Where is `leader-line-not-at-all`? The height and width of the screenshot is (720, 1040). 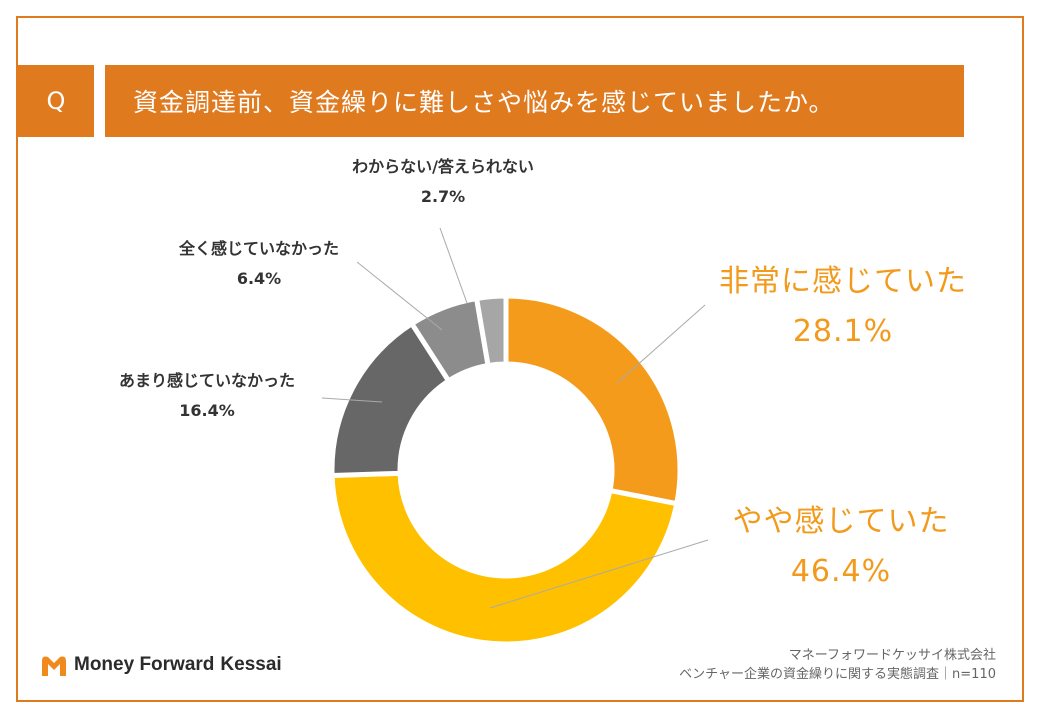 leader-line-not-at-all is located at coordinates (399, 296).